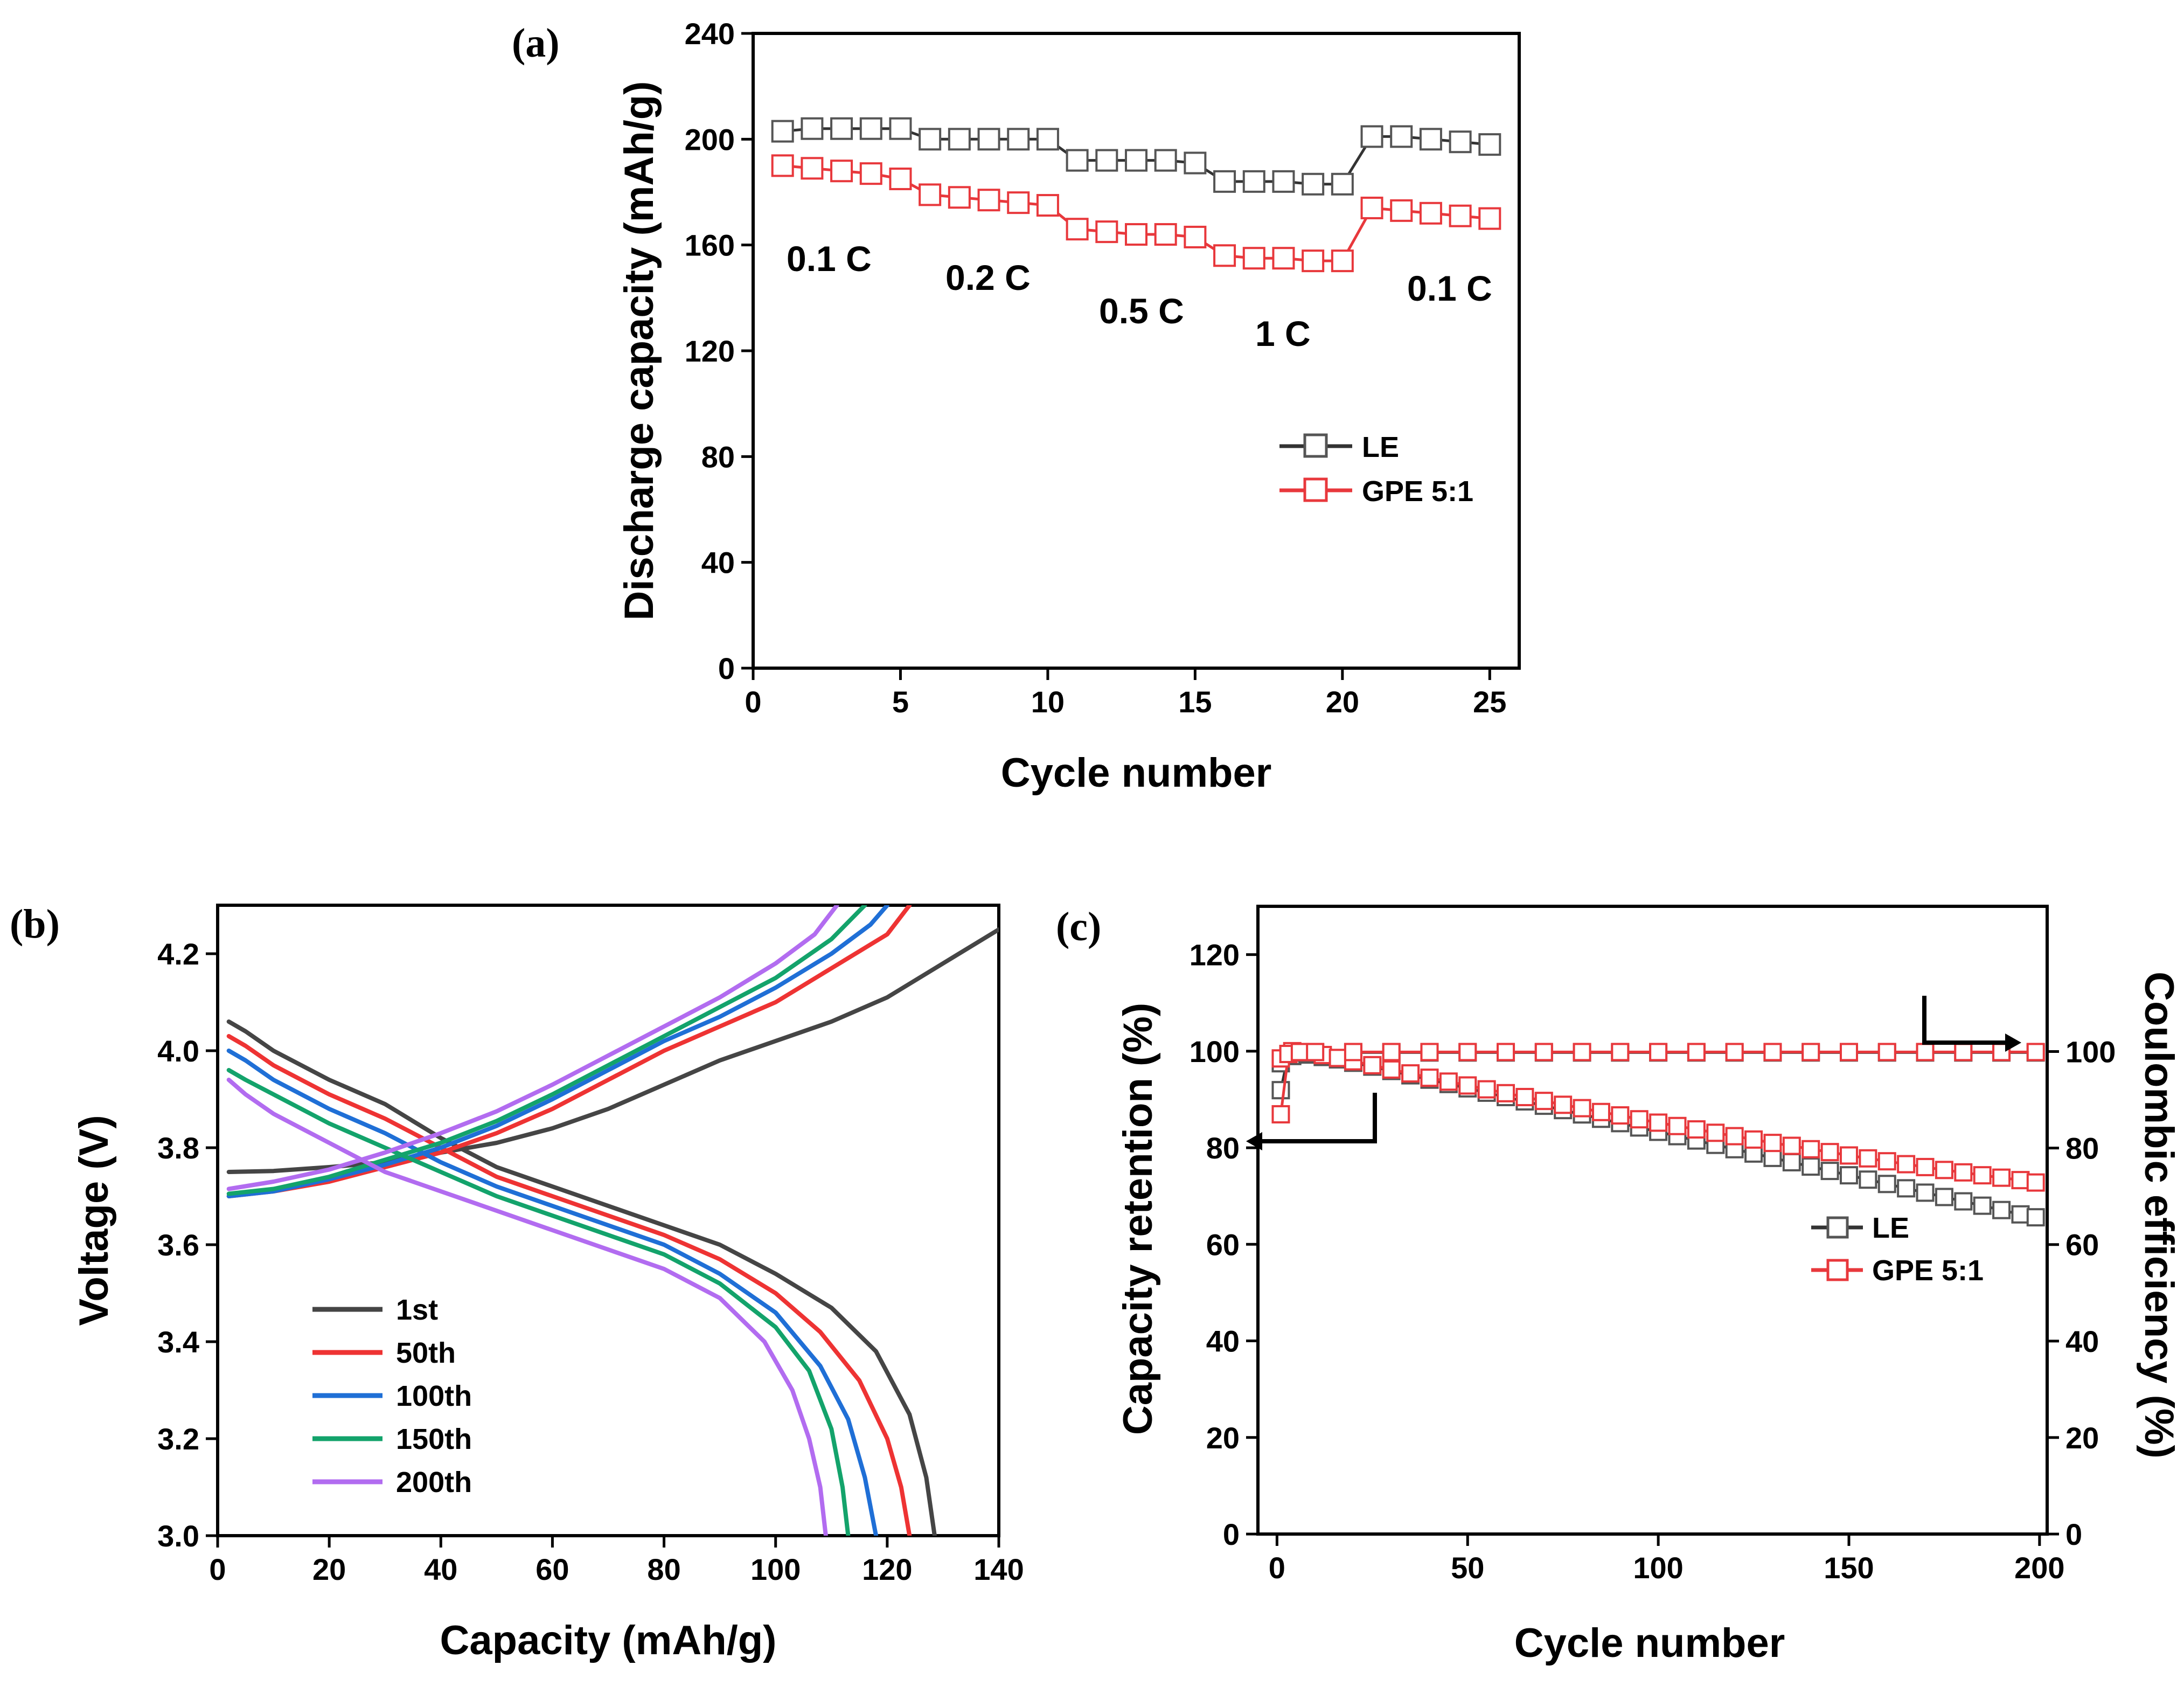 This screenshot has height=1686, width=2184. What do you see at coordinates (2082, 1148) in the screenshot?
I see `y2-tick-label: 80` at bounding box center [2082, 1148].